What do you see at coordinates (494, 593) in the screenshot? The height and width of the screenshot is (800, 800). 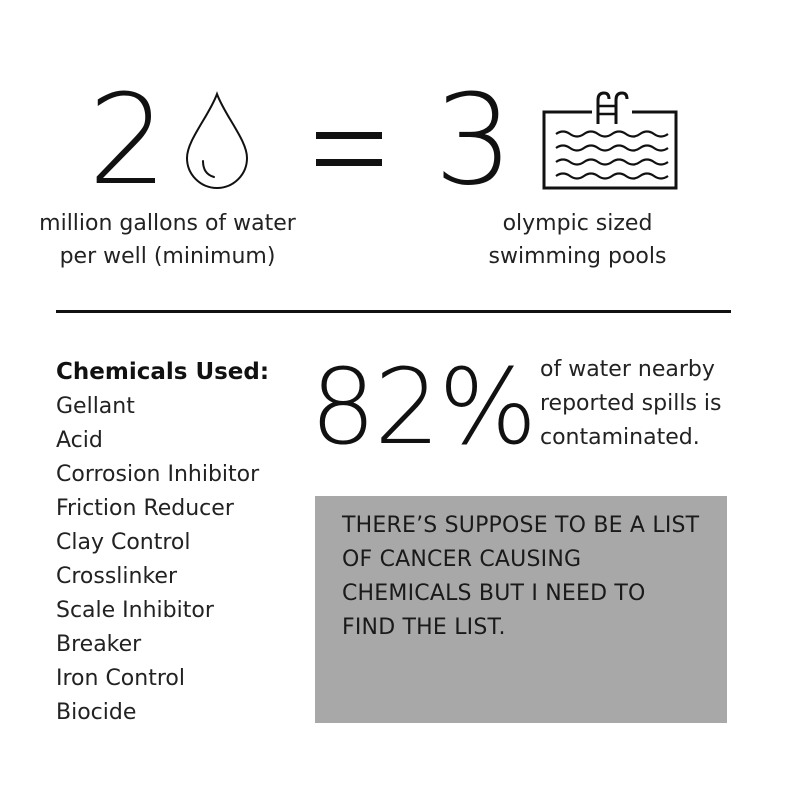 I see `note-line3: CHEMICALS BUT I NEED TO` at bounding box center [494, 593].